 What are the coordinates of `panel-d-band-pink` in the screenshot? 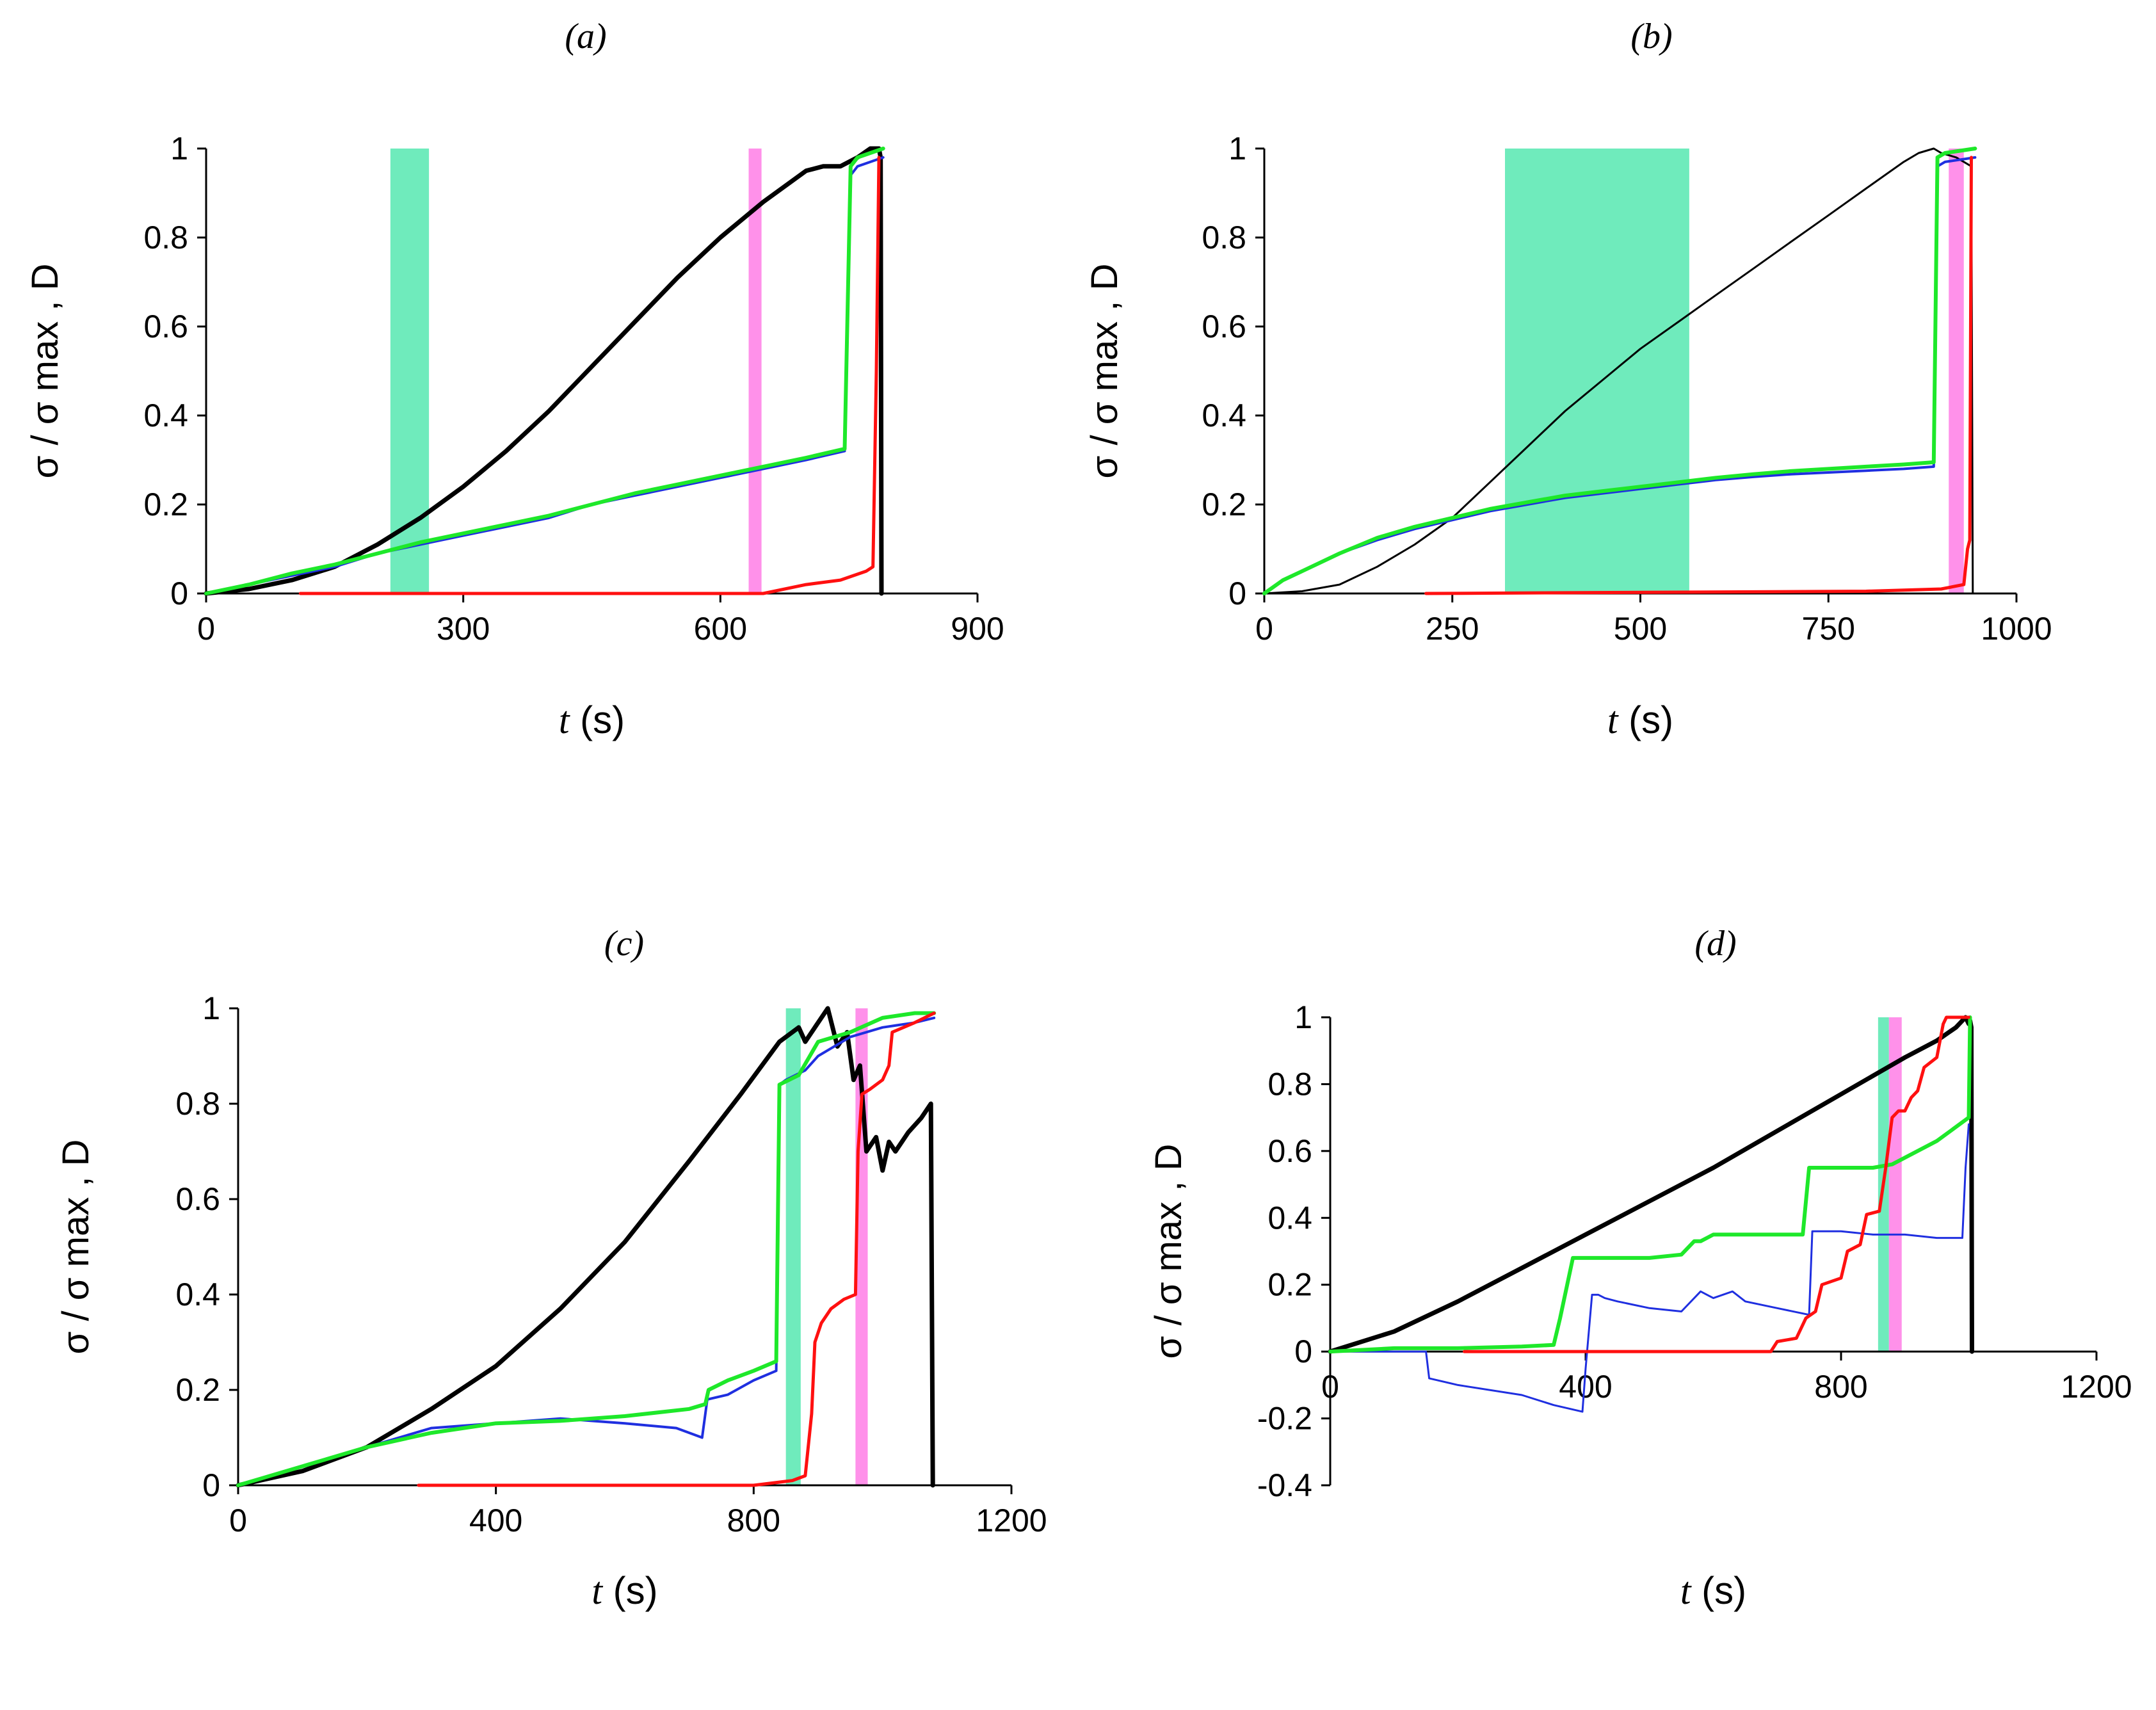 It's located at (1895, 1184).